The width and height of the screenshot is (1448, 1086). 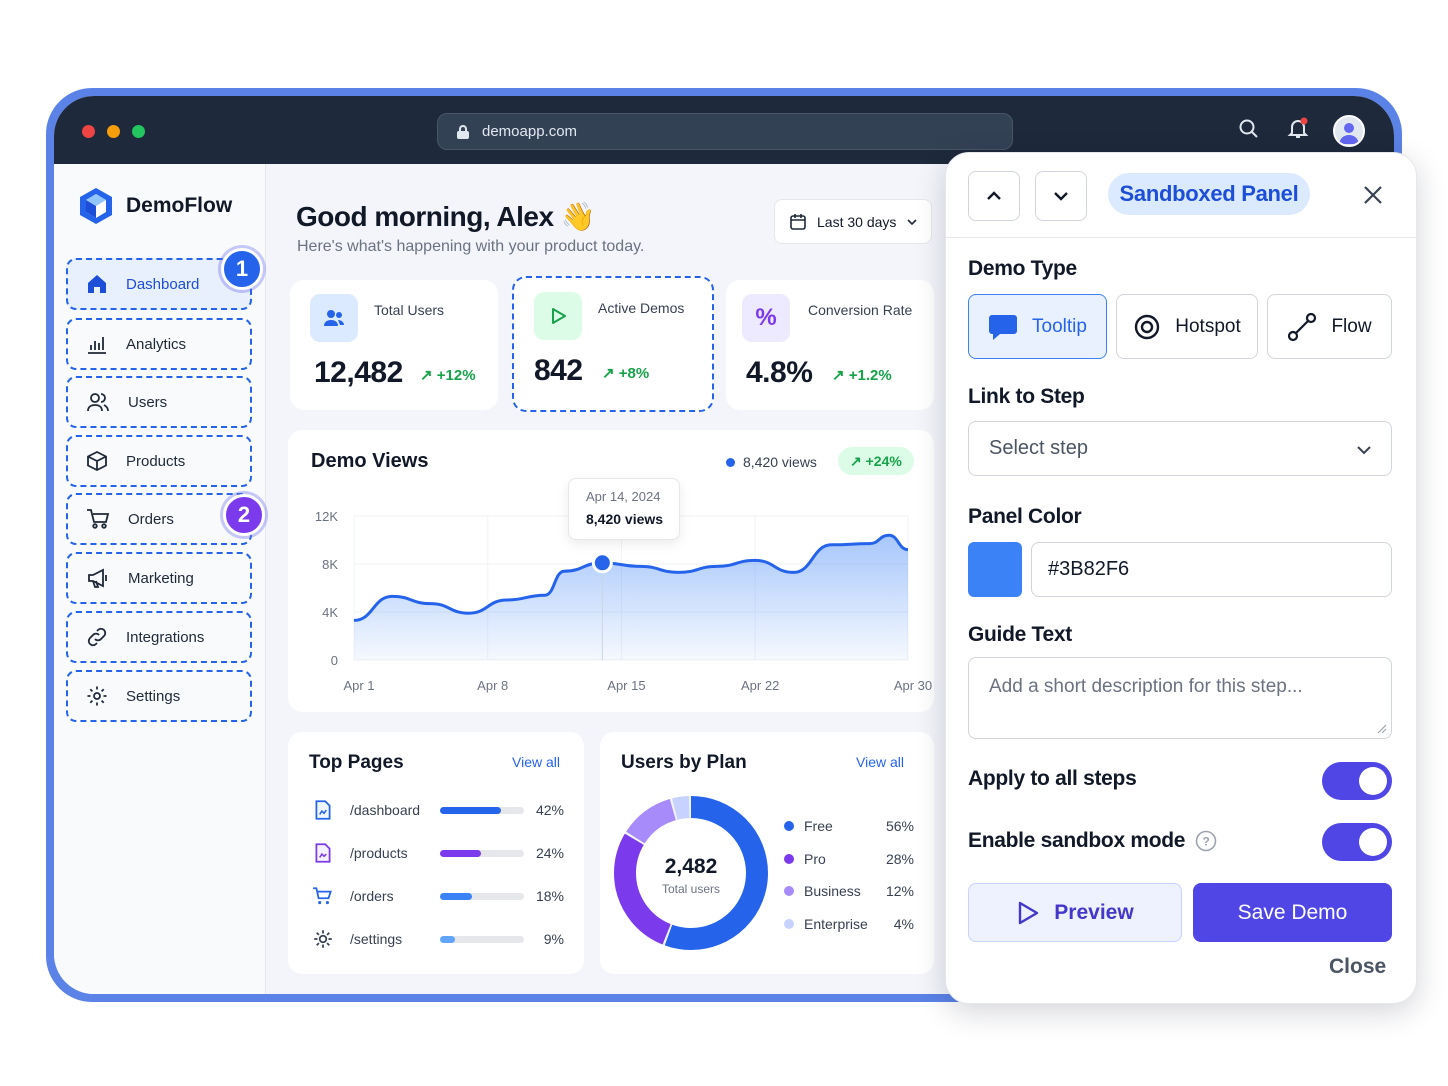 I want to click on sidebar-item-label: Marketing, so click(x=161, y=578).